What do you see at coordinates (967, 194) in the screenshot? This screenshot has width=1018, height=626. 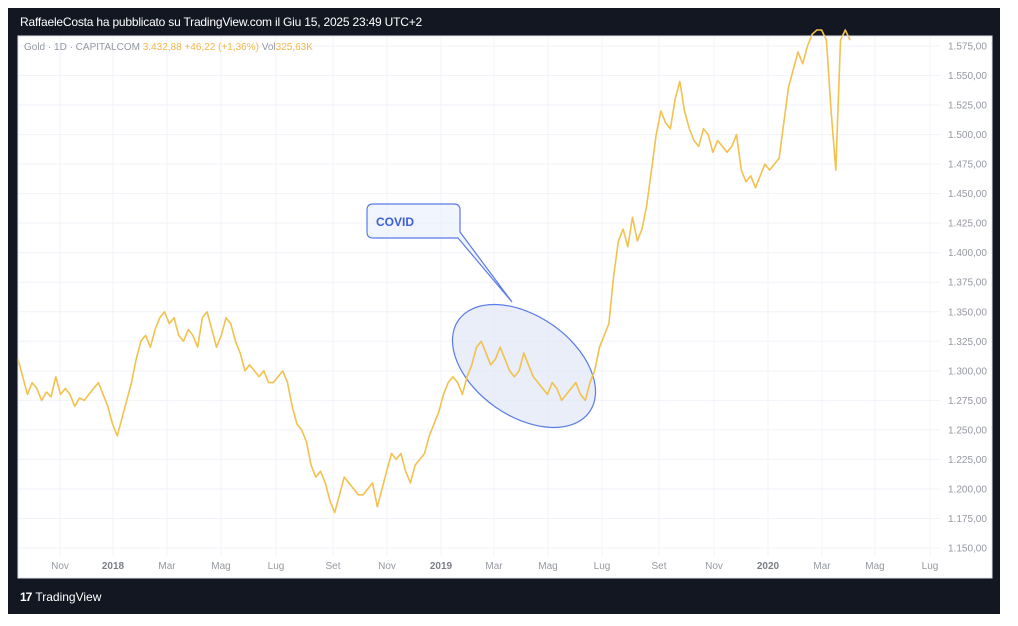 I see `y-tick-label: 1.450,00` at bounding box center [967, 194].